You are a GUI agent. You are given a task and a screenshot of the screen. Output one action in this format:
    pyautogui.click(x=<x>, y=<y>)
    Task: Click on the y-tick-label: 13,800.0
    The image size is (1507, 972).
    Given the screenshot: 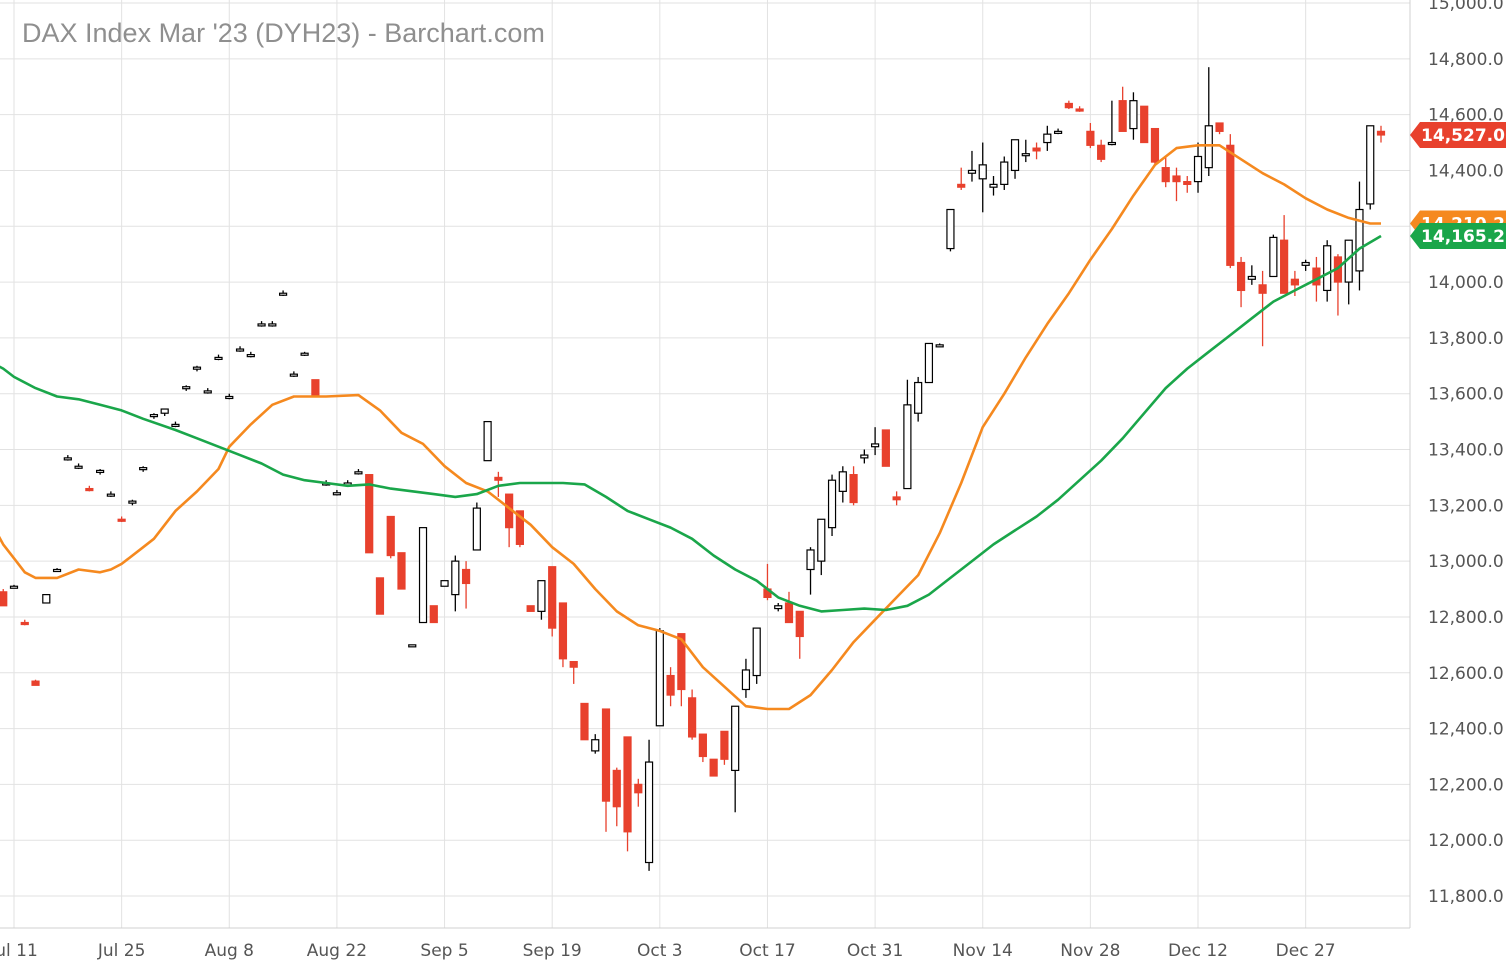 What is the action you would take?
    pyautogui.click(x=1466, y=339)
    